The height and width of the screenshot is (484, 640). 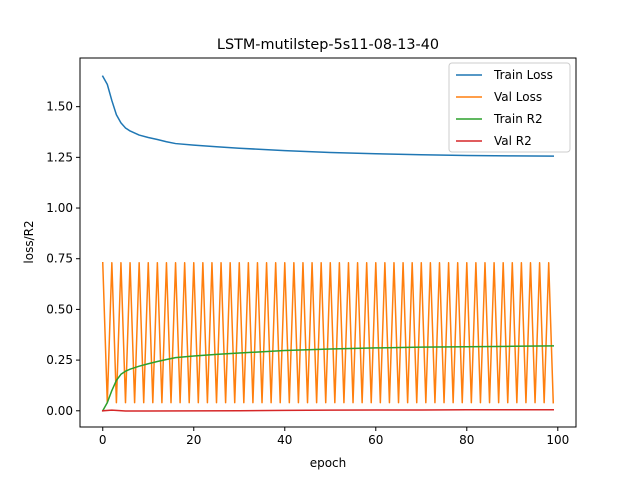 What do you see at coordinates (328, 116) in the screenshot?
I see `series-line-train-loss` at bounding box center [328, 116].